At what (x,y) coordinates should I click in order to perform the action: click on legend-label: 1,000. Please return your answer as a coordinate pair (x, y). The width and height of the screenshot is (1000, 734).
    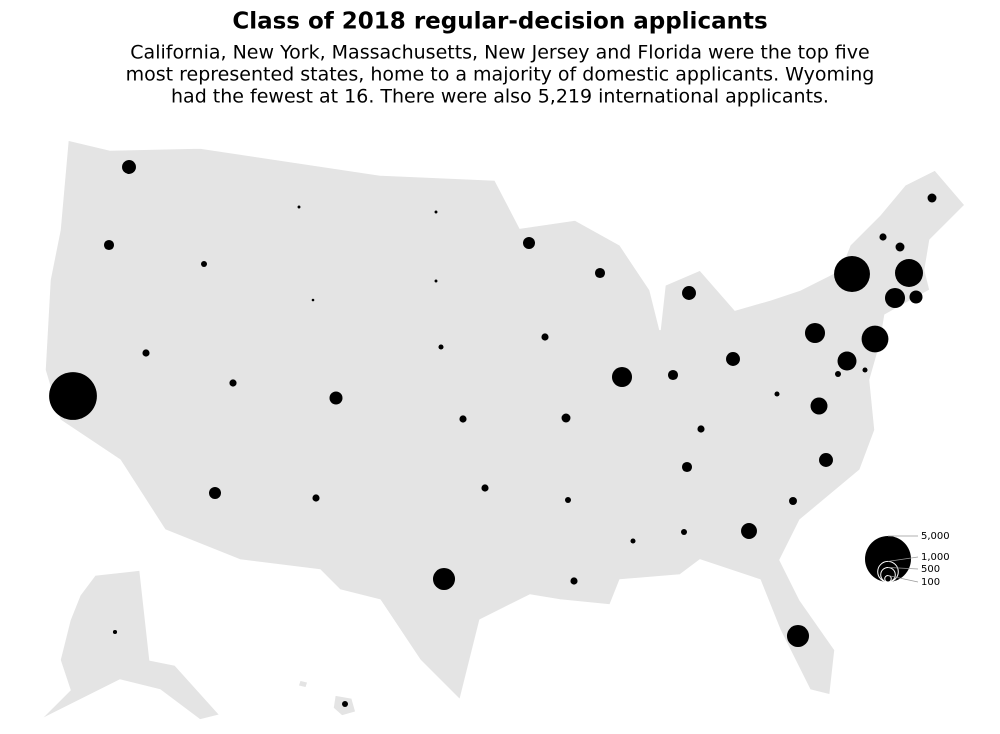
    Looking at the image, I should click on (935, 557).